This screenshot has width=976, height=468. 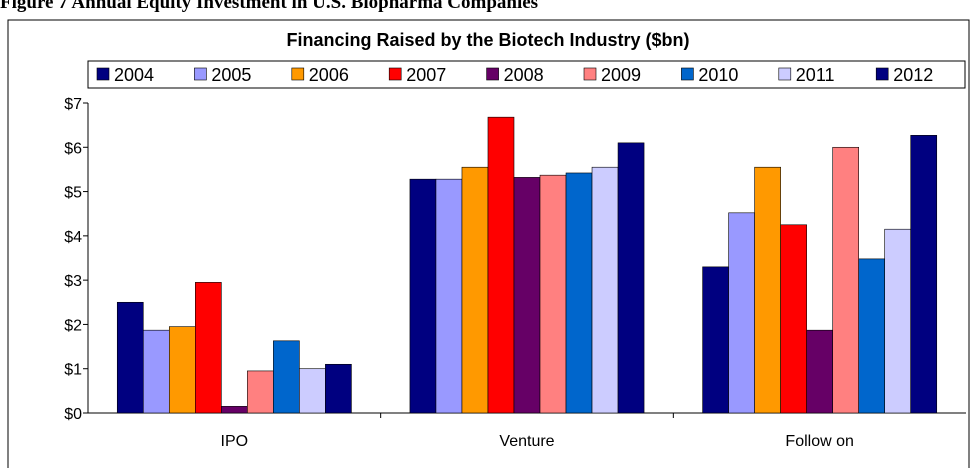 What do you see at coordinates (73, 281) in the screenshot?
I see `y-tick-label: $3` at bounding box center [73, 281].